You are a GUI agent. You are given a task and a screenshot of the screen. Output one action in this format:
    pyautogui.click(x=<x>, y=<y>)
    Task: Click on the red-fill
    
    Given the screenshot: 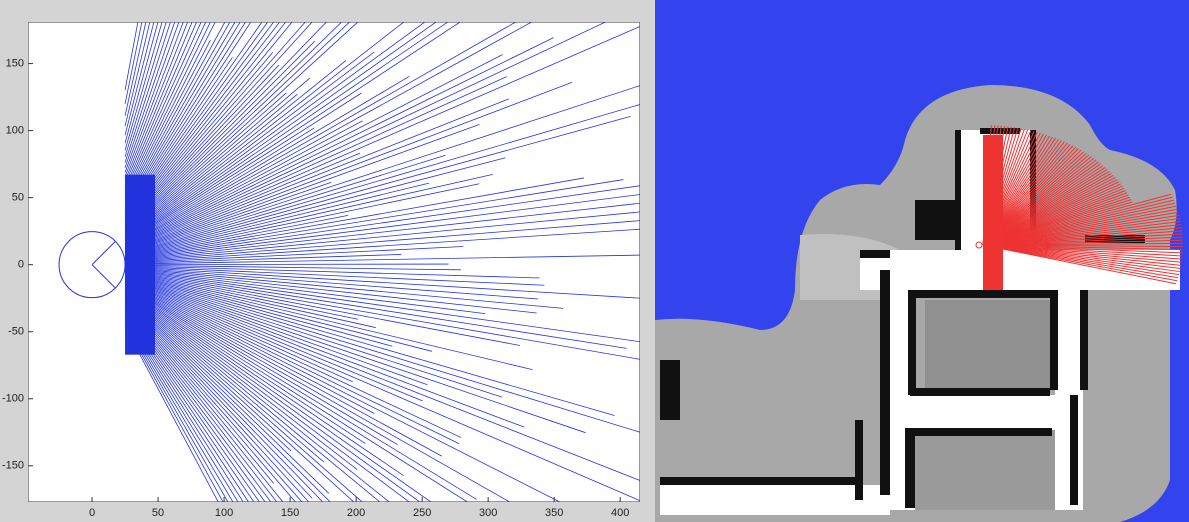 What is the action you would take?
    pyautogui.click(x=993, y=212)
    